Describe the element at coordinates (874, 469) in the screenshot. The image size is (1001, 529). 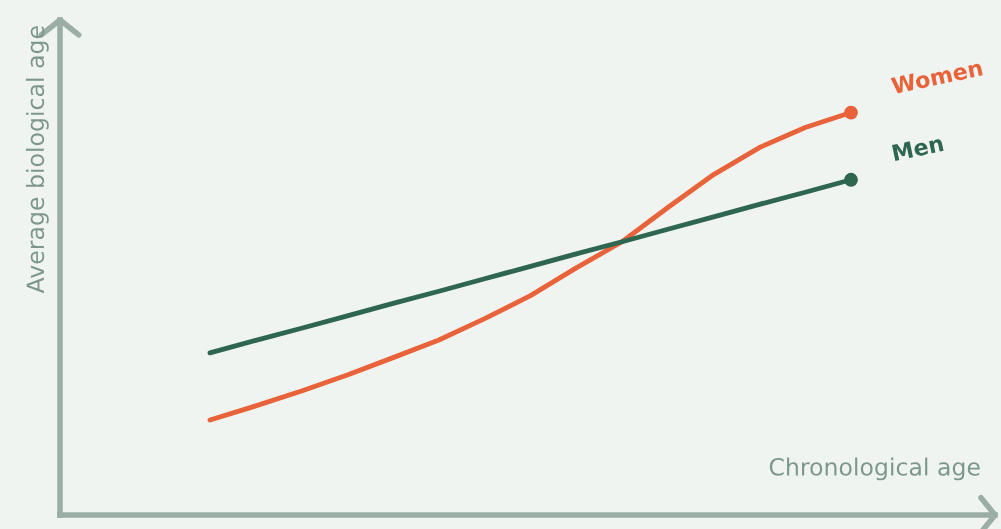
I see `x-axis-title: Chronological age` at that location.